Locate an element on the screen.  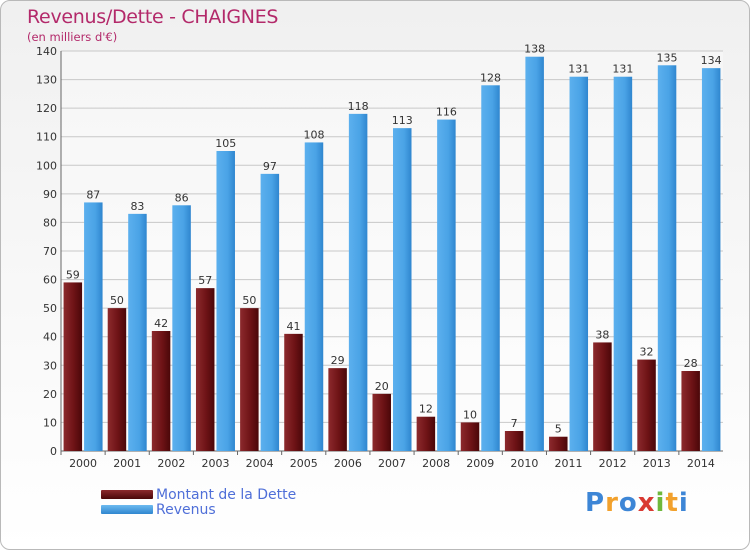
bar-dette-2002 is located at coordinates (161, 391).